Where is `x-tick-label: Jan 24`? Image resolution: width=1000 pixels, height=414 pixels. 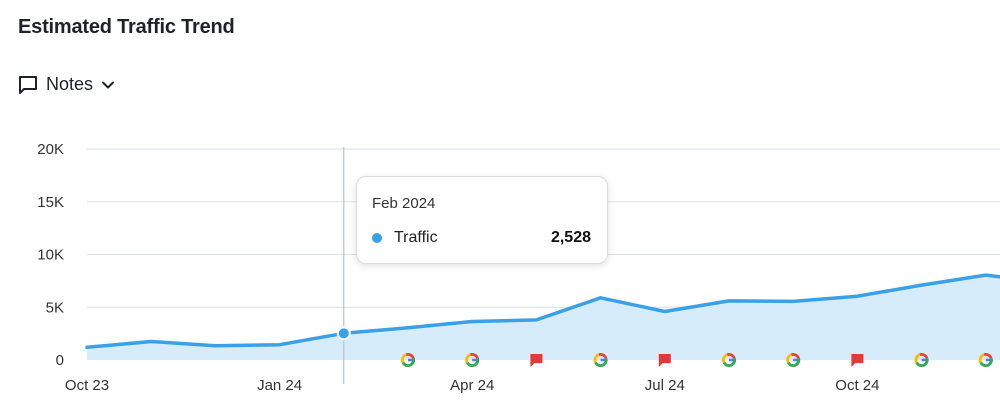 x-tick-label: Jan 24 is located at coordinates (279, 385).